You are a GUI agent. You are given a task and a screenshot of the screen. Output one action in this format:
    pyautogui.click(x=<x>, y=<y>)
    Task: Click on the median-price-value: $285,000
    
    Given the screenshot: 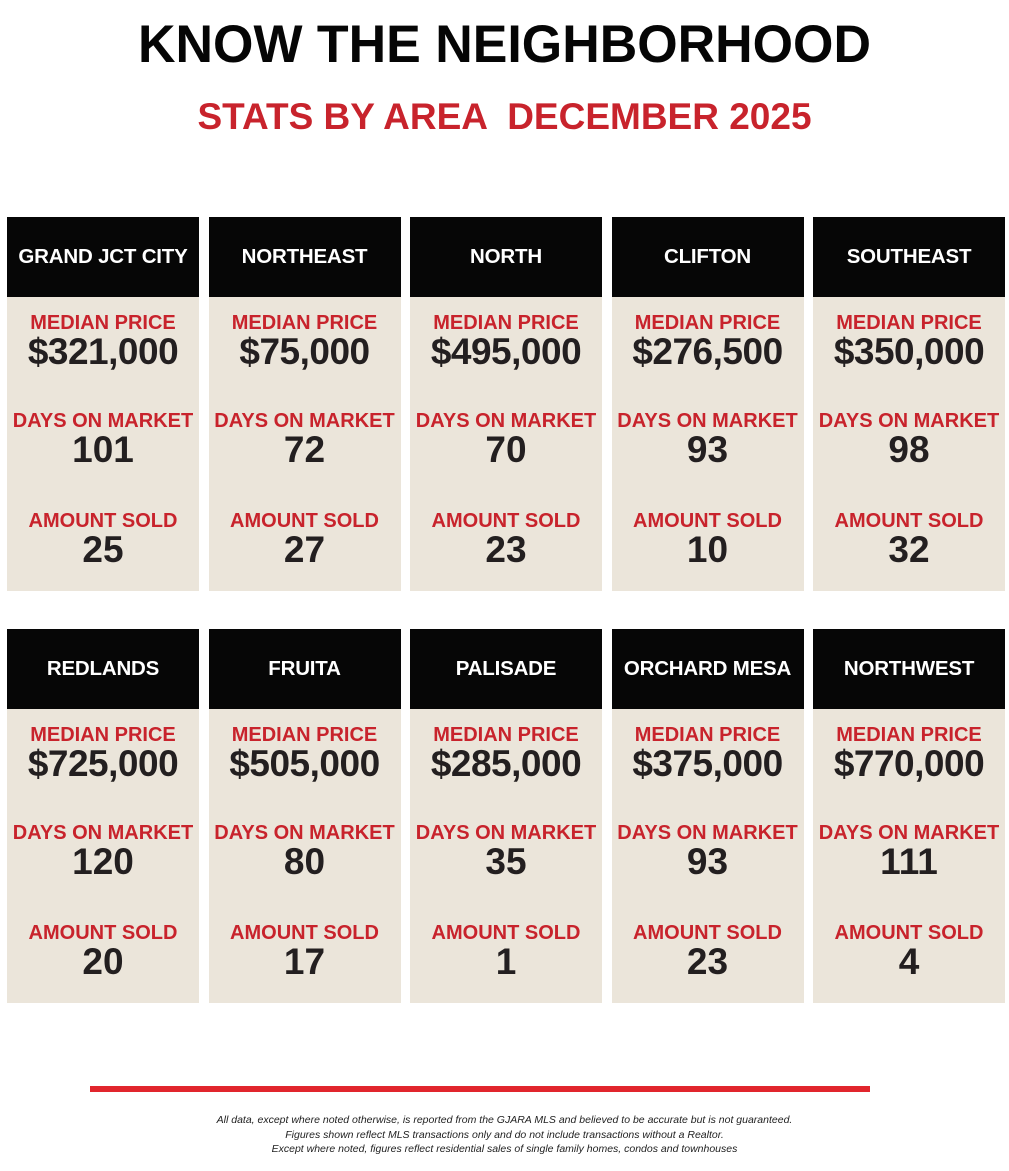 What is the action you would take?
    pyautogui.click(x=506, y=763)
    